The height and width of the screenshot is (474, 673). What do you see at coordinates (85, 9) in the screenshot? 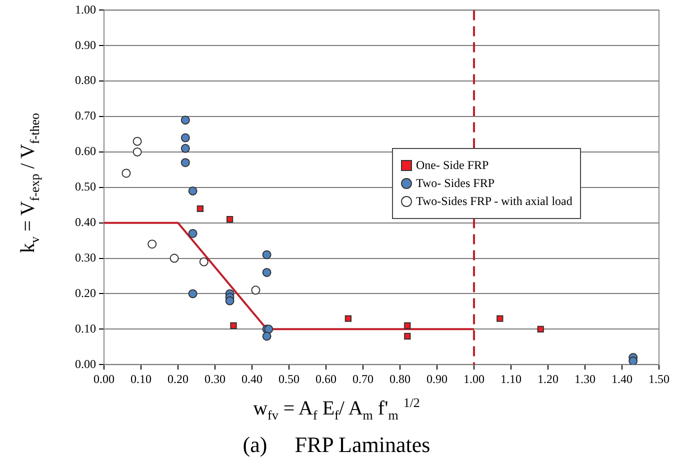
I see `y-tick-label: 1.00` at bounding box center [85, 9].